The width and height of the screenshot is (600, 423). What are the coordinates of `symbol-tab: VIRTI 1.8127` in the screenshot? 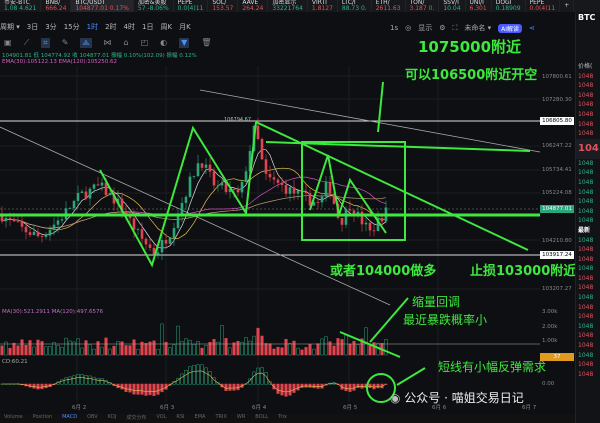 It's located at (323, 6).